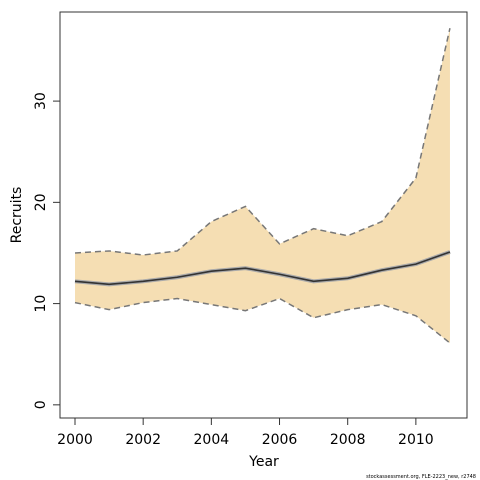 Image resolution: width=480 pixels, height=480 pixels. I want to click on footnote: stockassessment.org, FLE-2223_new, r2748, so click(421, 477).